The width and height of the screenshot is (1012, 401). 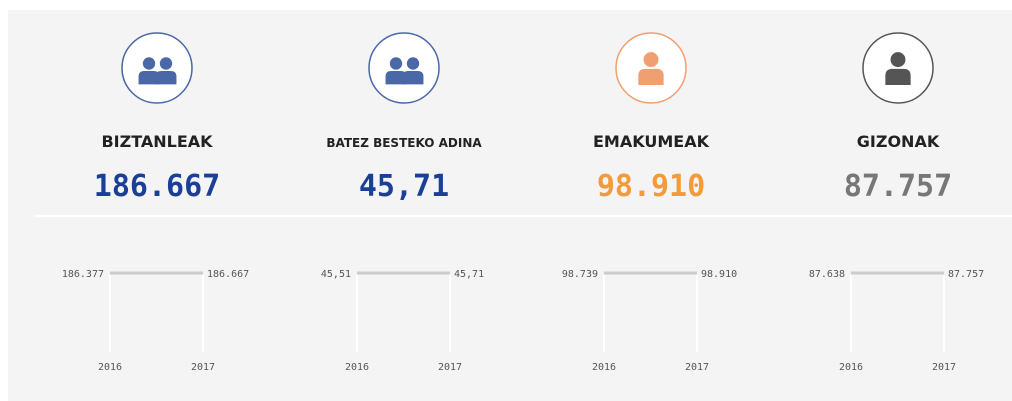 What do you see at coordinates (651, 141) in the screenshot?
I see `card-label: EMAKUMEAK` at bounding box center [651, 141].